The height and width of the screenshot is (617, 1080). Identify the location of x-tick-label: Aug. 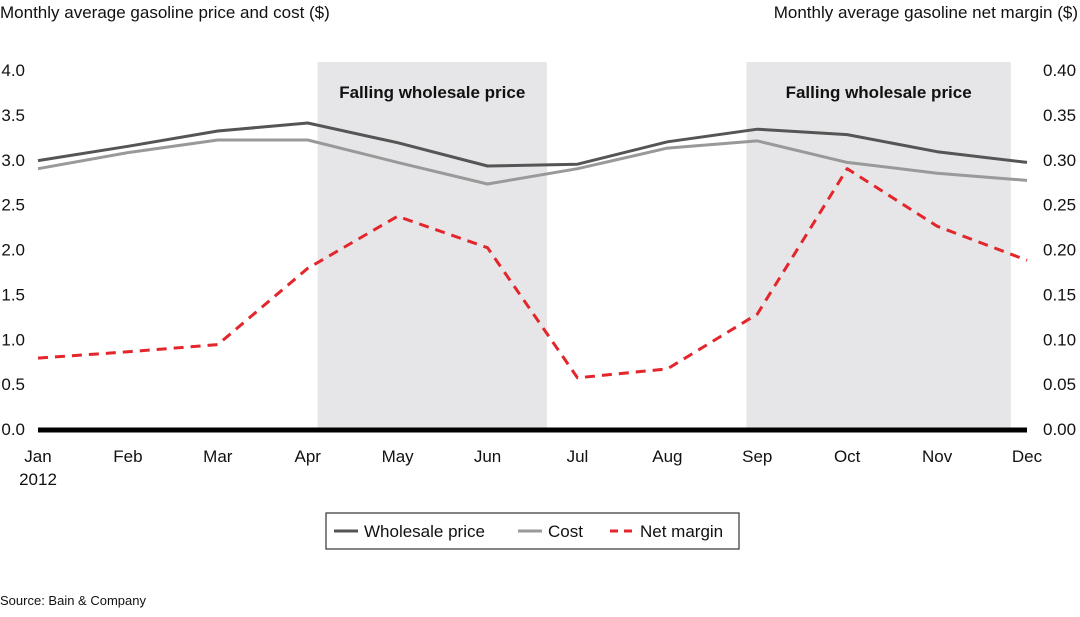
(667, 456).